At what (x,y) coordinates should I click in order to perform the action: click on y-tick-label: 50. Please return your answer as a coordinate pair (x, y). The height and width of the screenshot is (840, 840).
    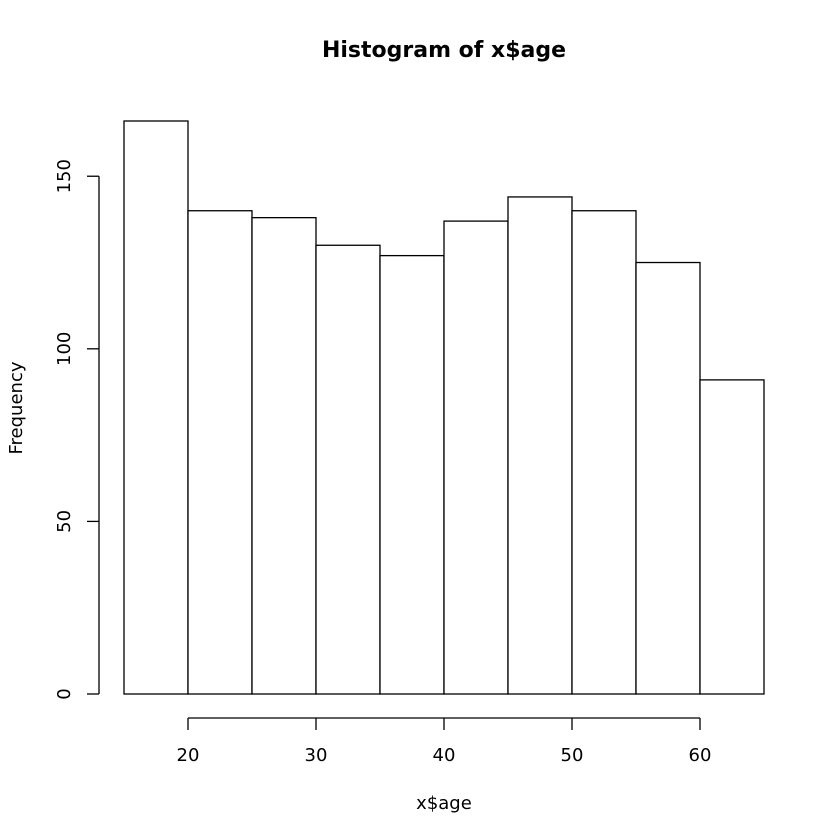
    Looking at the image, I should click on (64, 521).